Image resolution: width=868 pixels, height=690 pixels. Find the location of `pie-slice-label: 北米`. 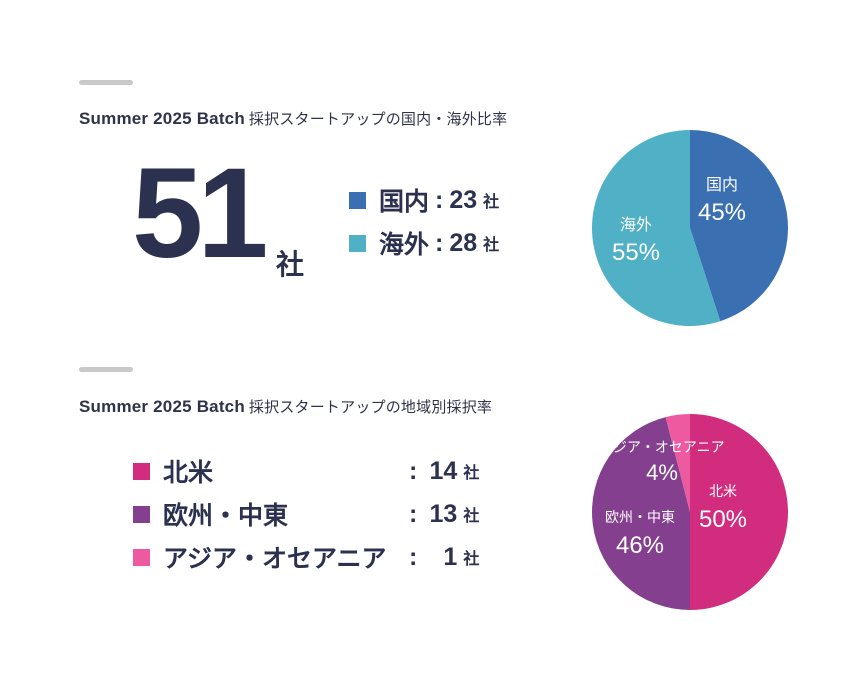

pie-slice-label: 北米 is located at coordinates (723, 491).